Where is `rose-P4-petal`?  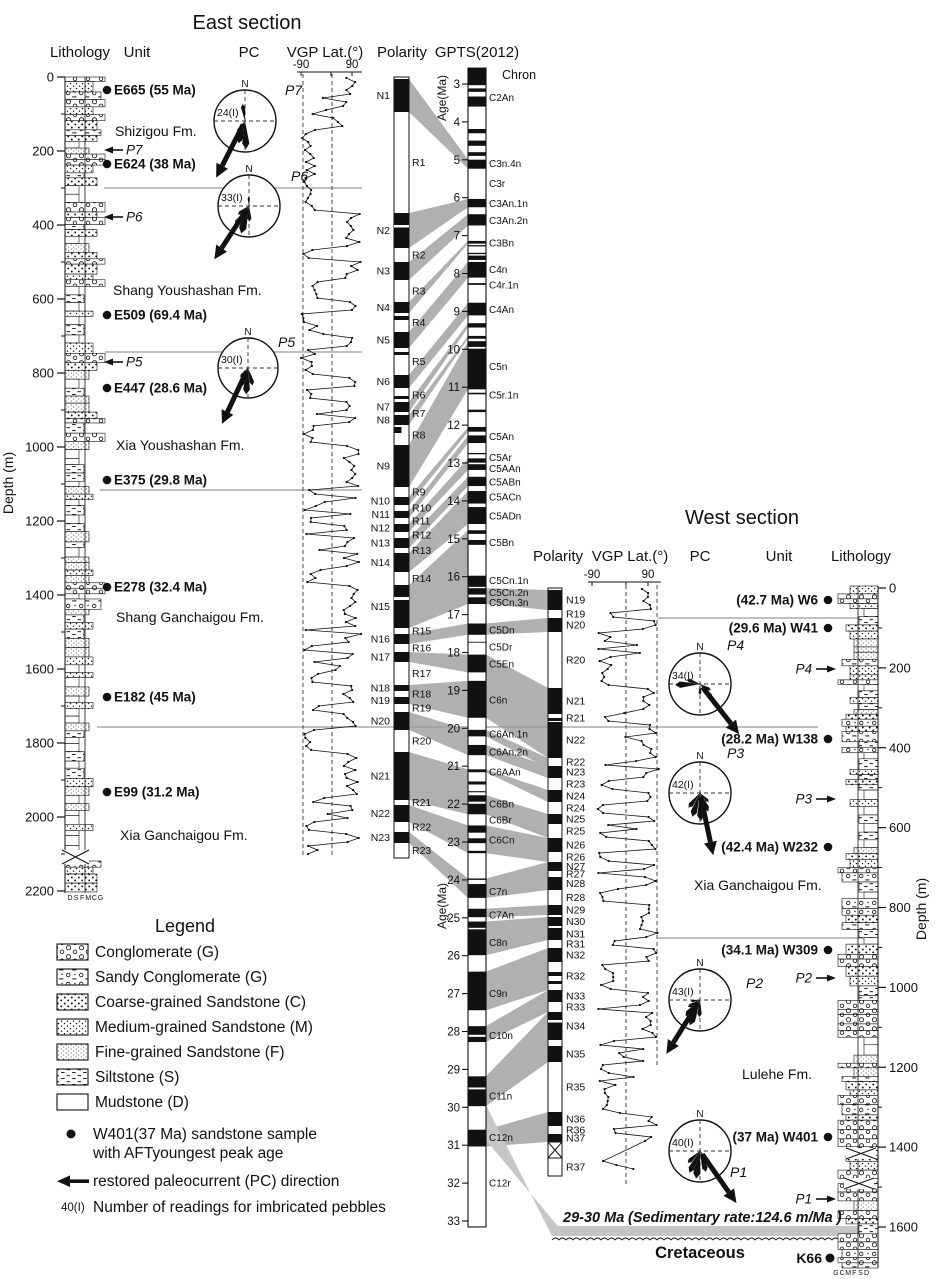 rose-P4-petal is located at coordinates (687, 684).